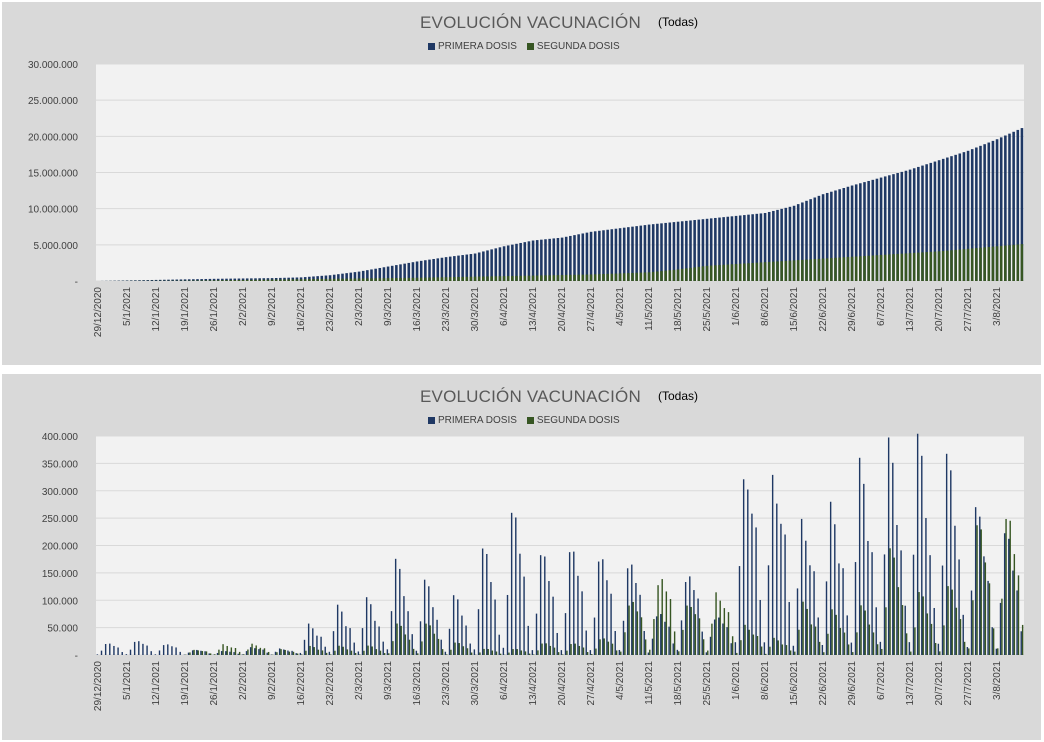 The image size is (1044, 742). Describe the element at coordinates (736, 680) in the screenshot. I see `x-tick-label: 1/6/2021` at that location.